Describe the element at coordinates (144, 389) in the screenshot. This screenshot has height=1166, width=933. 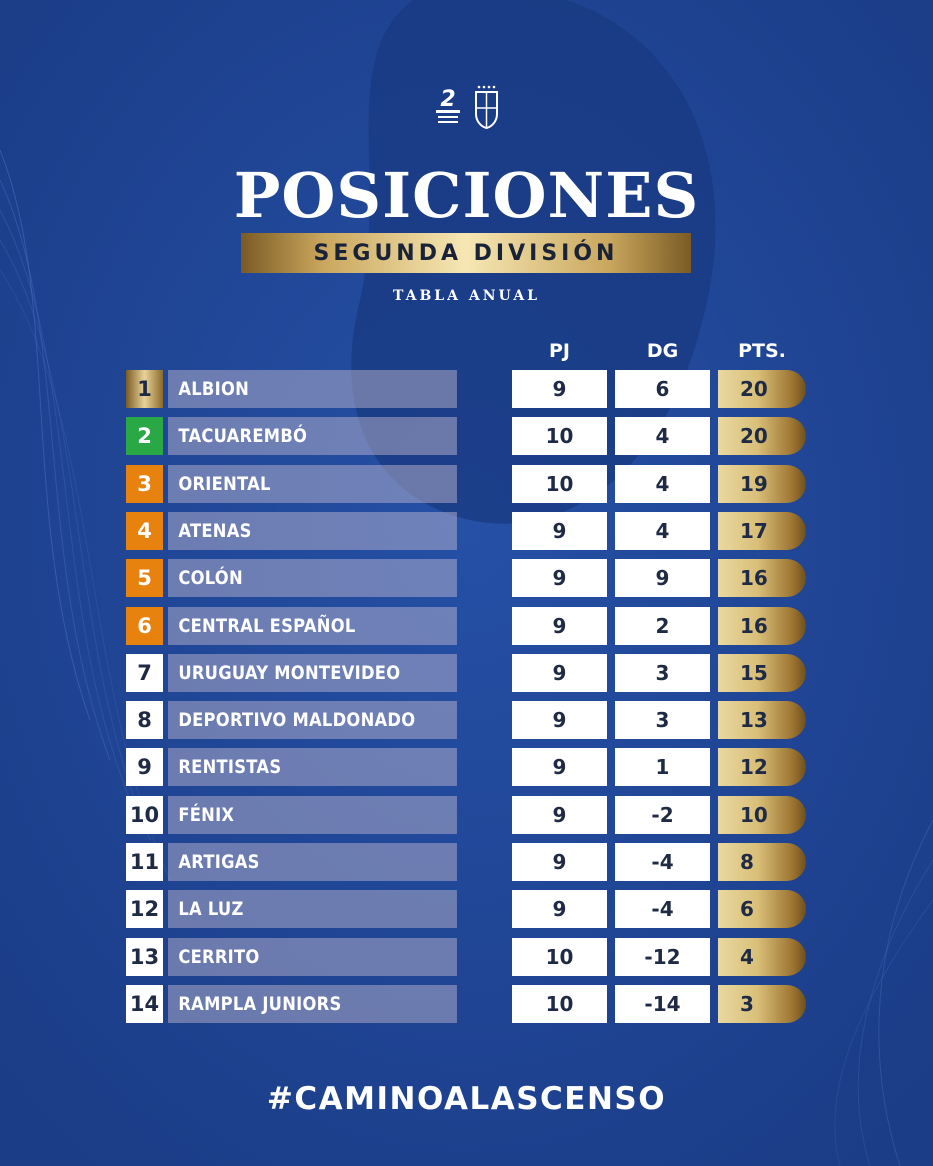
I see `position-badge: 1` at that location.